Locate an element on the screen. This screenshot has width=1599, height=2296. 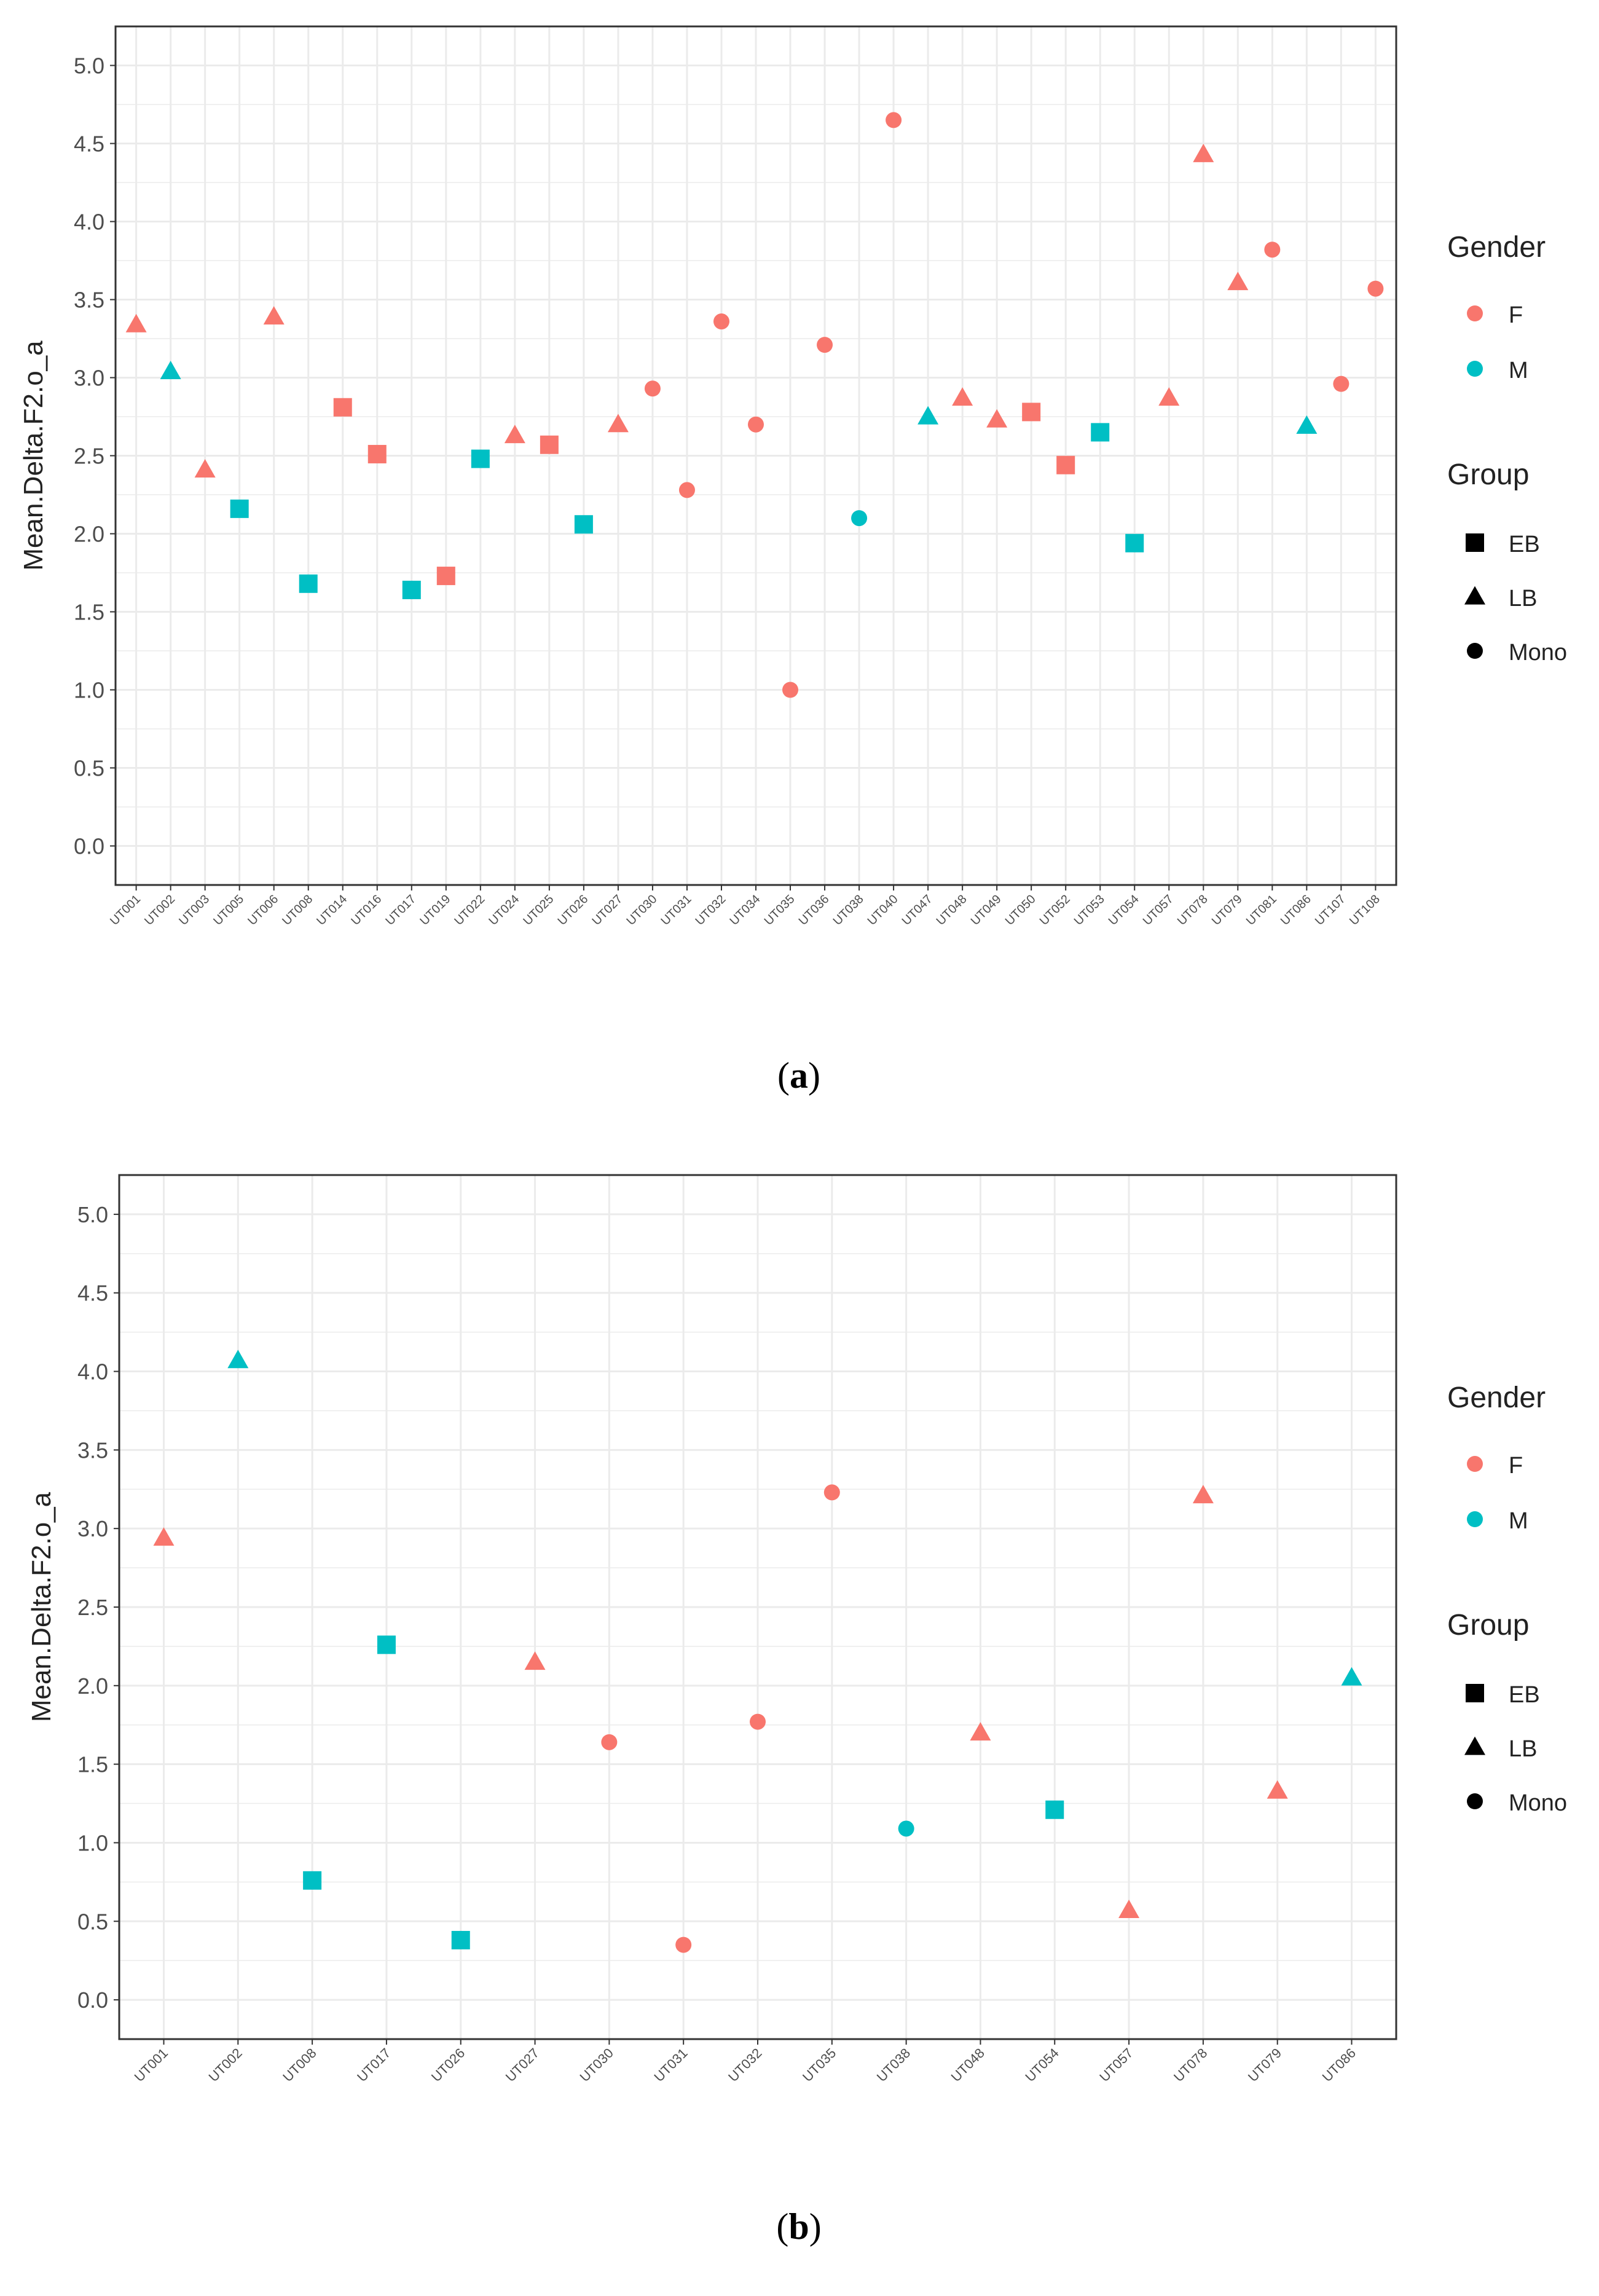
panel-caption: (a) is located at coordinates (798, 1075).